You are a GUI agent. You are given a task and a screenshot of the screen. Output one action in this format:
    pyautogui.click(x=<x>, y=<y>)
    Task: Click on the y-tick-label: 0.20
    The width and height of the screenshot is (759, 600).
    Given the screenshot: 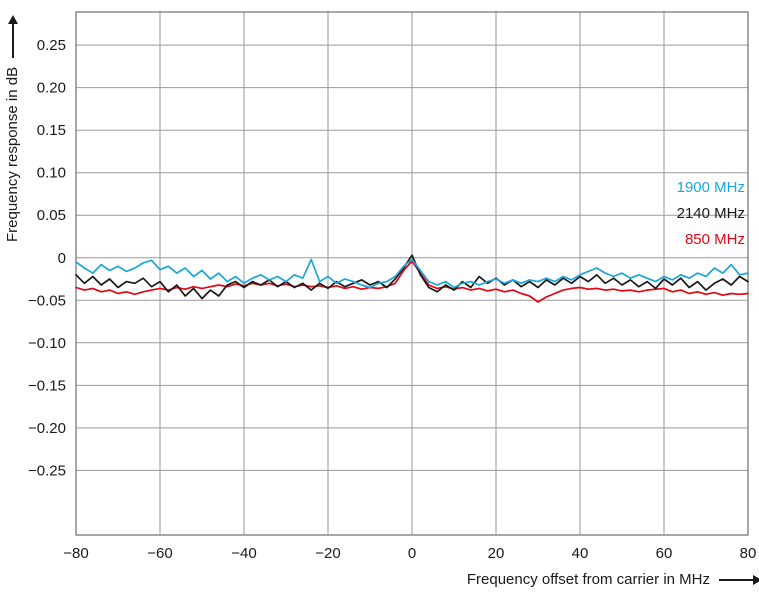 What is the action you would take?
    pyautogui.click(x=51, y=88)
    